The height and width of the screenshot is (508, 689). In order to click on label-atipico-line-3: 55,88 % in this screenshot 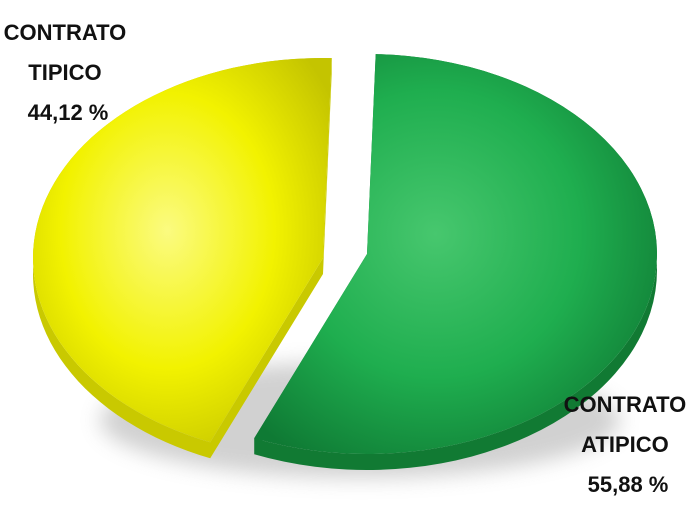, I will do `click(628, 484)`.